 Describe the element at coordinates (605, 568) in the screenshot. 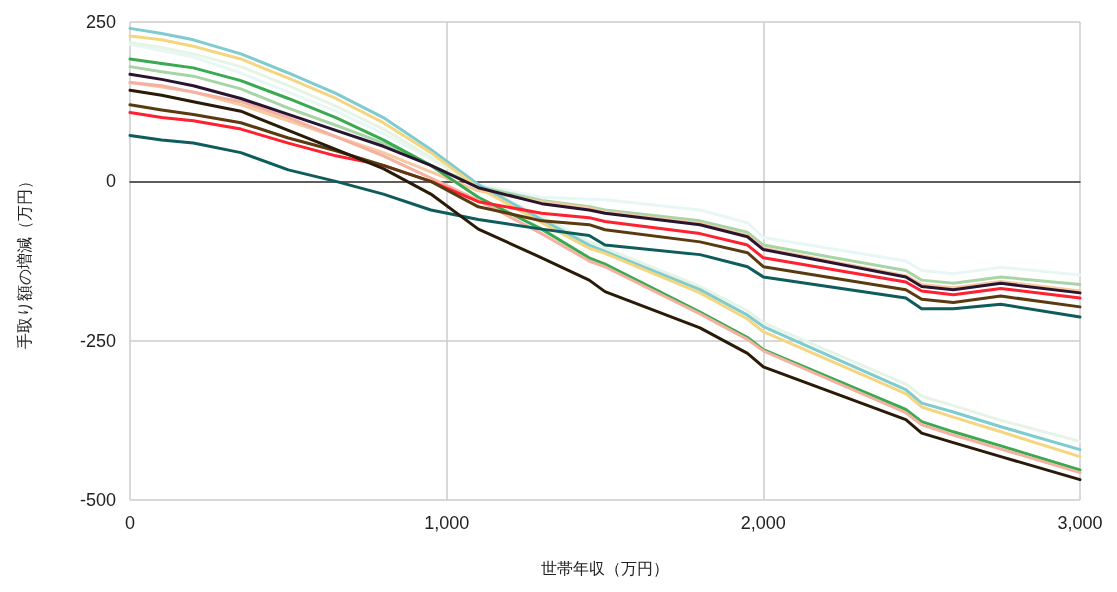

I see `x-axis-title: 世帯年収（万円）` at that location.